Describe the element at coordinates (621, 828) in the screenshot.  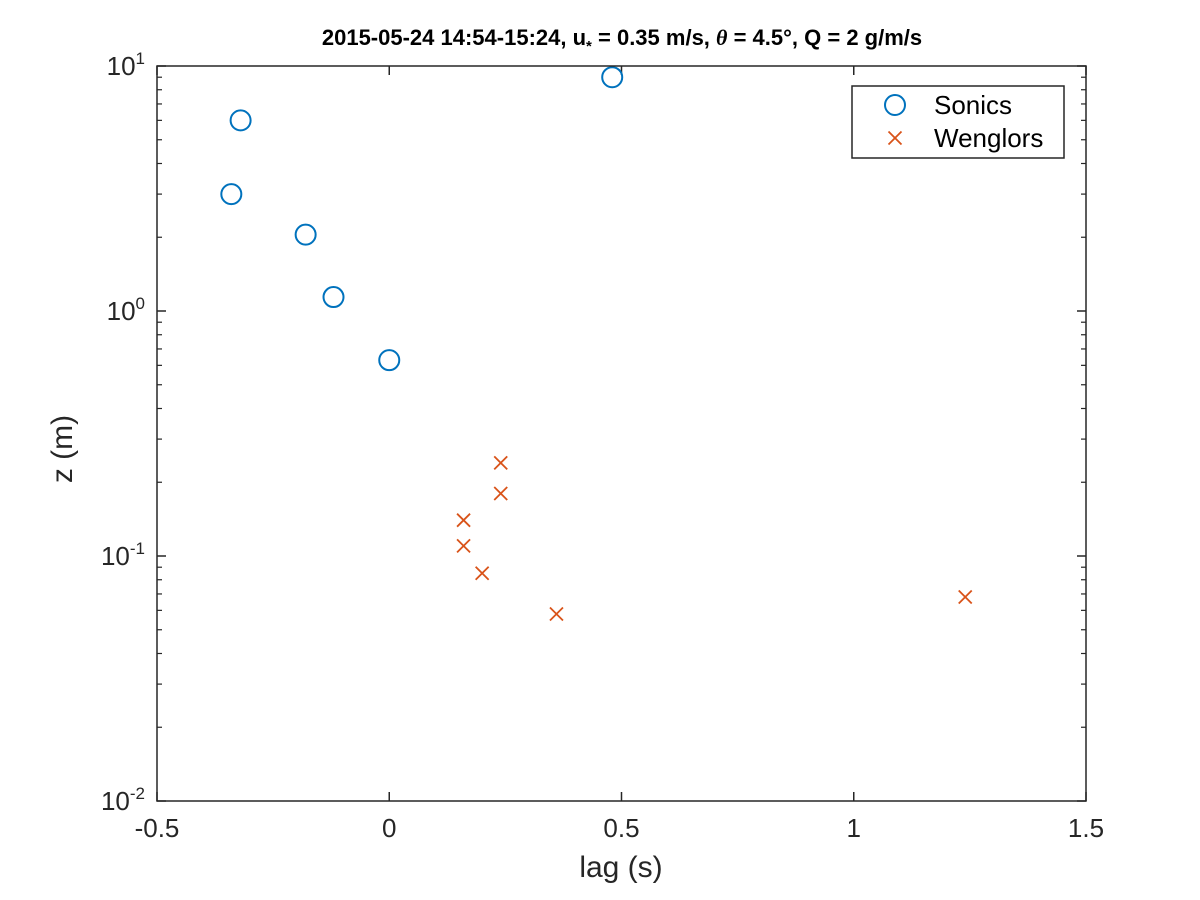
I see `x-tick-label: 0.5` at that location.